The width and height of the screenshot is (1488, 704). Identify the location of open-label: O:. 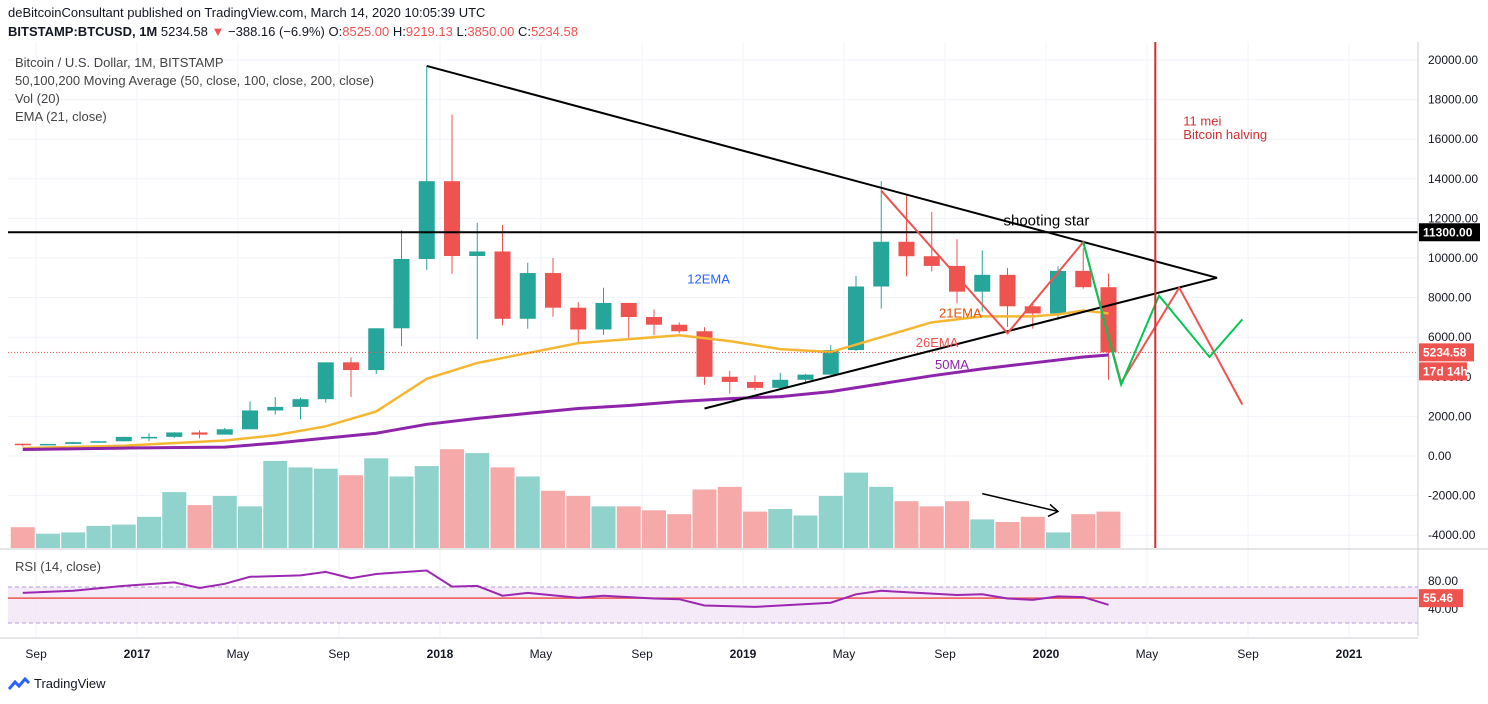
(335, 31).